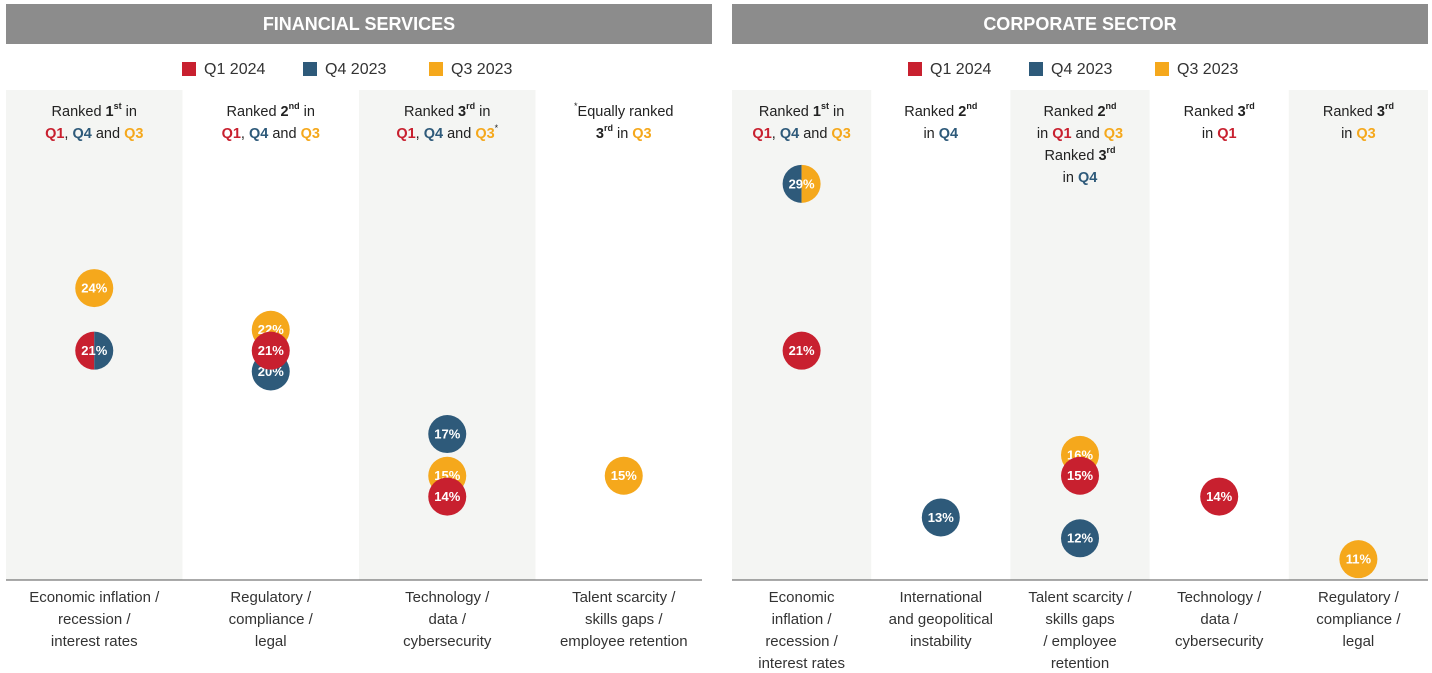  What do you see at coordinates (941, 641) in the screenshot?
I see `category-label: instability` at bounding box center [941, 641].